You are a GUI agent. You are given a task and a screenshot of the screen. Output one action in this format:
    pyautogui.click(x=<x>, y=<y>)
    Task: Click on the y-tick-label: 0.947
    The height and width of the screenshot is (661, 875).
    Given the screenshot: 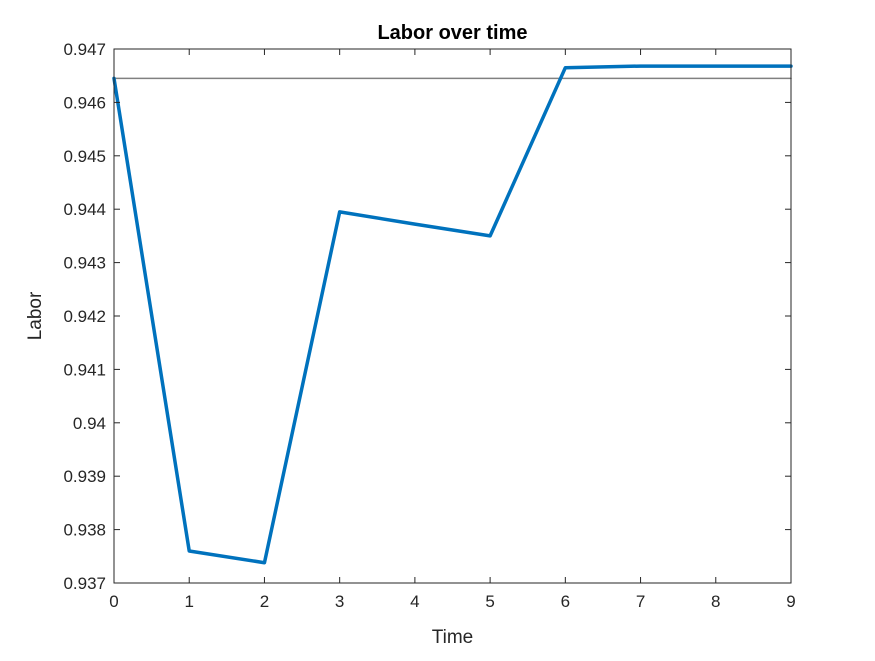 What is the action you would take?
    pyautogui.click(x=84, y=49)
    